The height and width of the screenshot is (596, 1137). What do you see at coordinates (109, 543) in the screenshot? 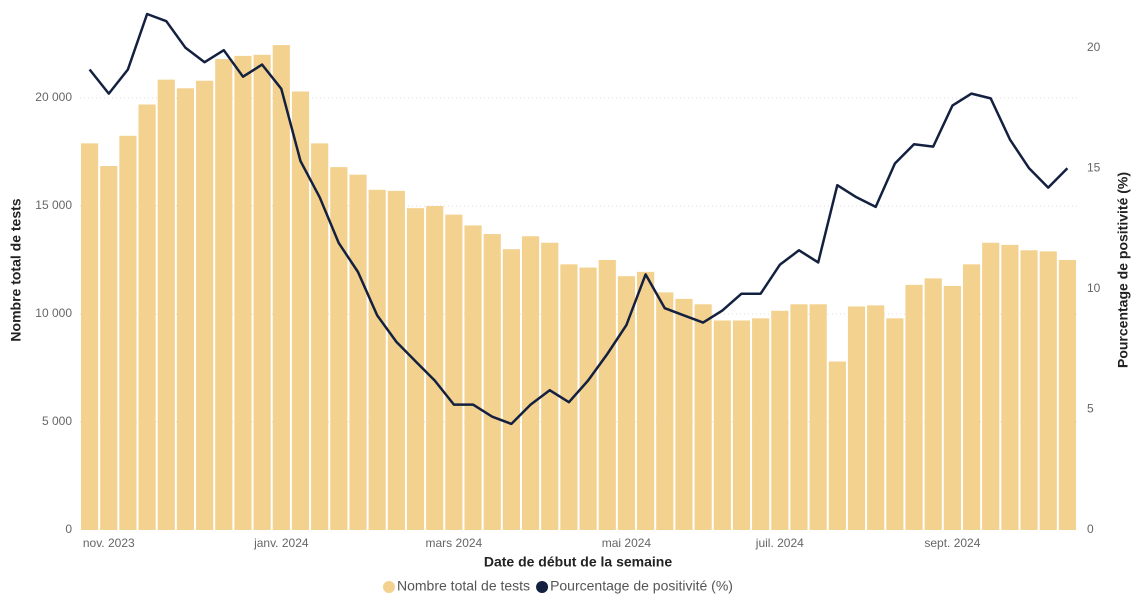
I see `x-tick-label: nov. 2023` at bounding box center [109, 543].